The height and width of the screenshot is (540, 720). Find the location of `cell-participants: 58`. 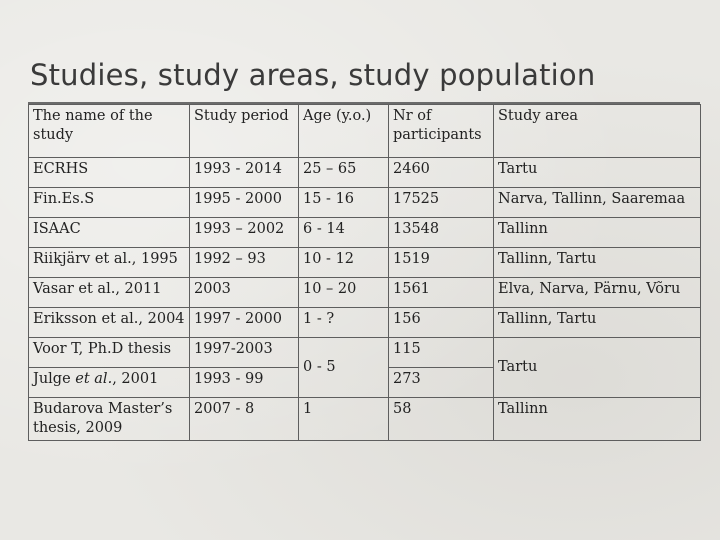

cell-participants: 58 is located at coordinates (441, 419).